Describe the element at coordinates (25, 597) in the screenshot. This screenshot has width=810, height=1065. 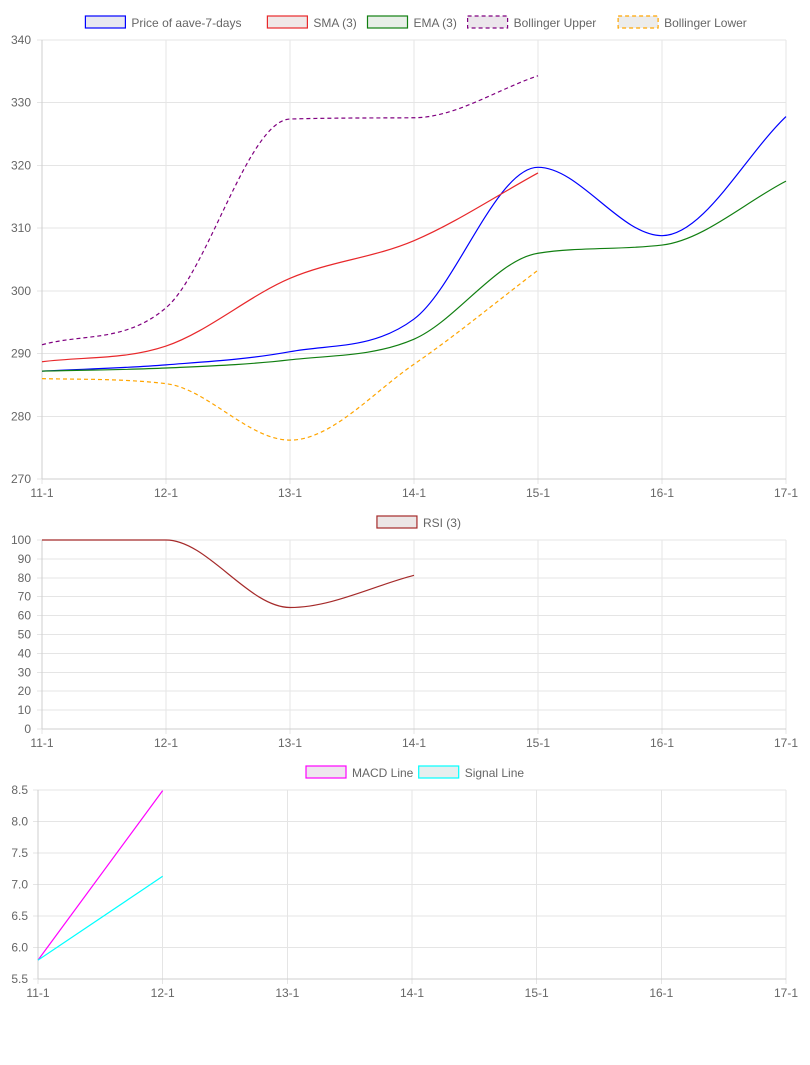
I see `y-tick-label: 70` at that location.